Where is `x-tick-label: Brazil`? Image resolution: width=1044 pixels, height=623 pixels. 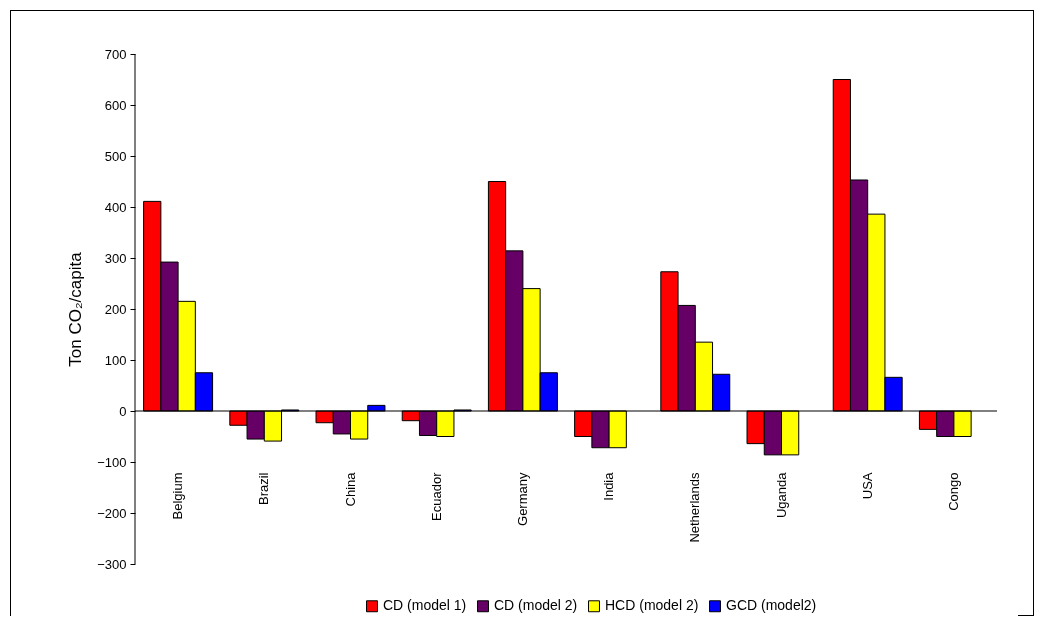 x-tick-label: Brazil is located at coordinates (264, 489).